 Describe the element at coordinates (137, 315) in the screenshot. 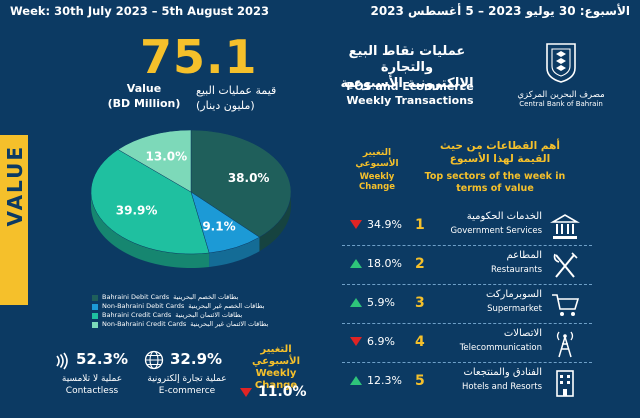

I see `legend-label-en: Bahraini Credit Cards` at that location.